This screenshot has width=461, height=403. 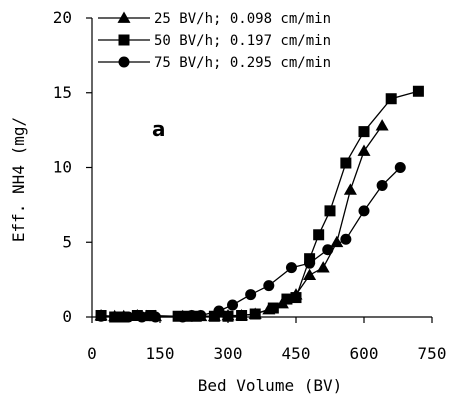 I want to click on x-tick-label: 450, so click(x=296, y=353).